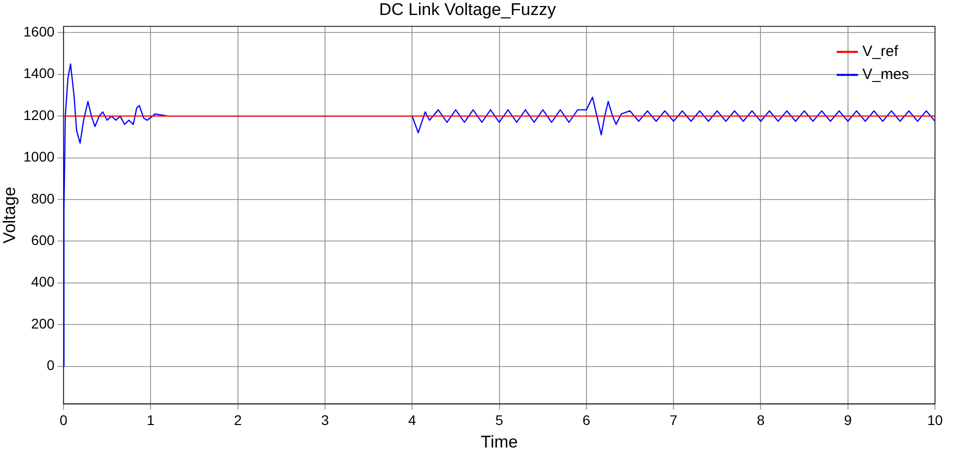 This screenshot has width=955, height=453. Describe the element at coordinates (64, 420) in the screenshot. I see `x-tick-label: 0` at that location.